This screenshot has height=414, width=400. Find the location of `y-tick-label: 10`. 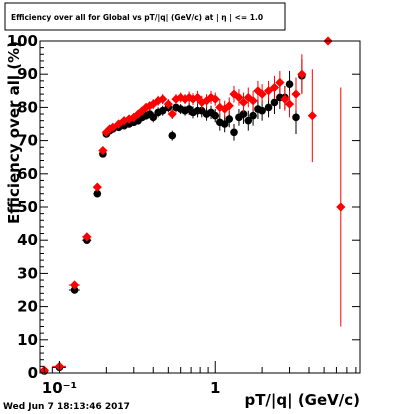

y-tick-label: 10 is located at coordinates (27, 340).